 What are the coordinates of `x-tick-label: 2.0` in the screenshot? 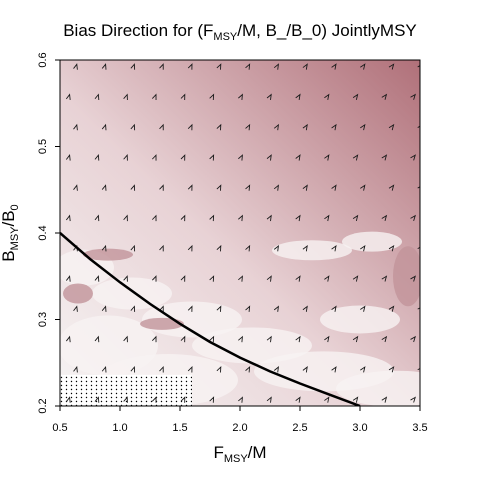 It's located at (239, 428).